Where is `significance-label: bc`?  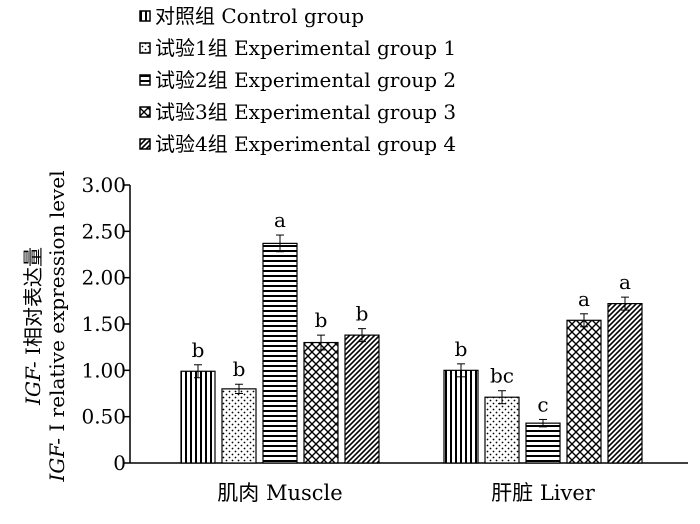
significance-label: bc is located at coordinates (502, 376).